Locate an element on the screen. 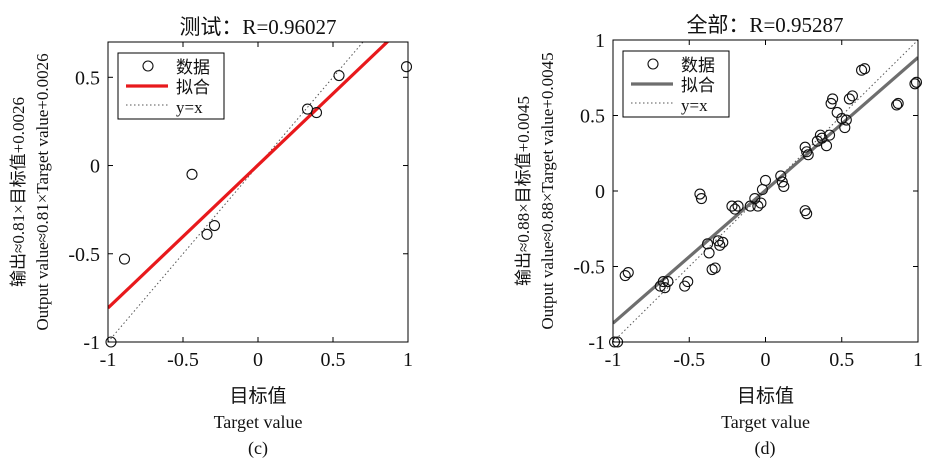 This screenshot has width=929, height=458. y-axis-label-cn: 输出≈0.88×目标值+0.0045 is located at coordinates (523, 191).